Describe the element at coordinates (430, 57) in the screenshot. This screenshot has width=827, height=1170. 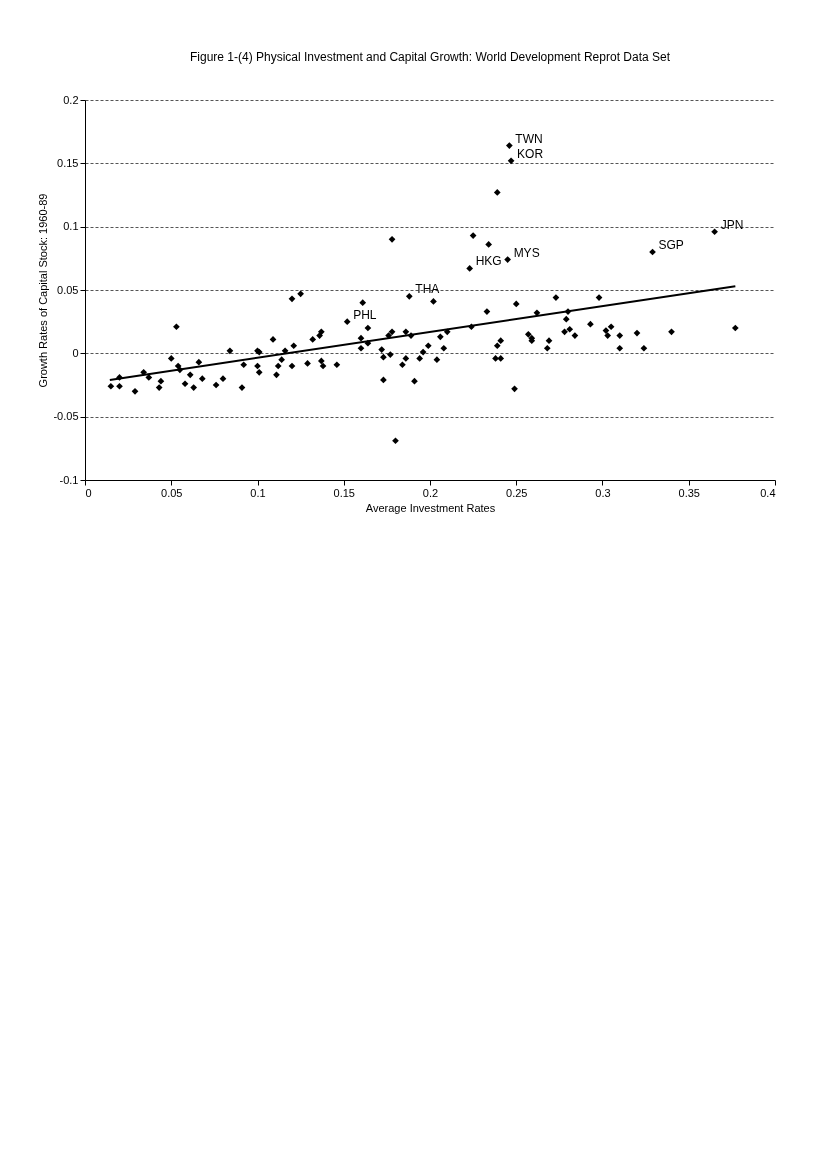
I see `chart-title: Figure 1-(4) Physical Investment and Capital Growth: World Development Reprot Data Set` at that location.